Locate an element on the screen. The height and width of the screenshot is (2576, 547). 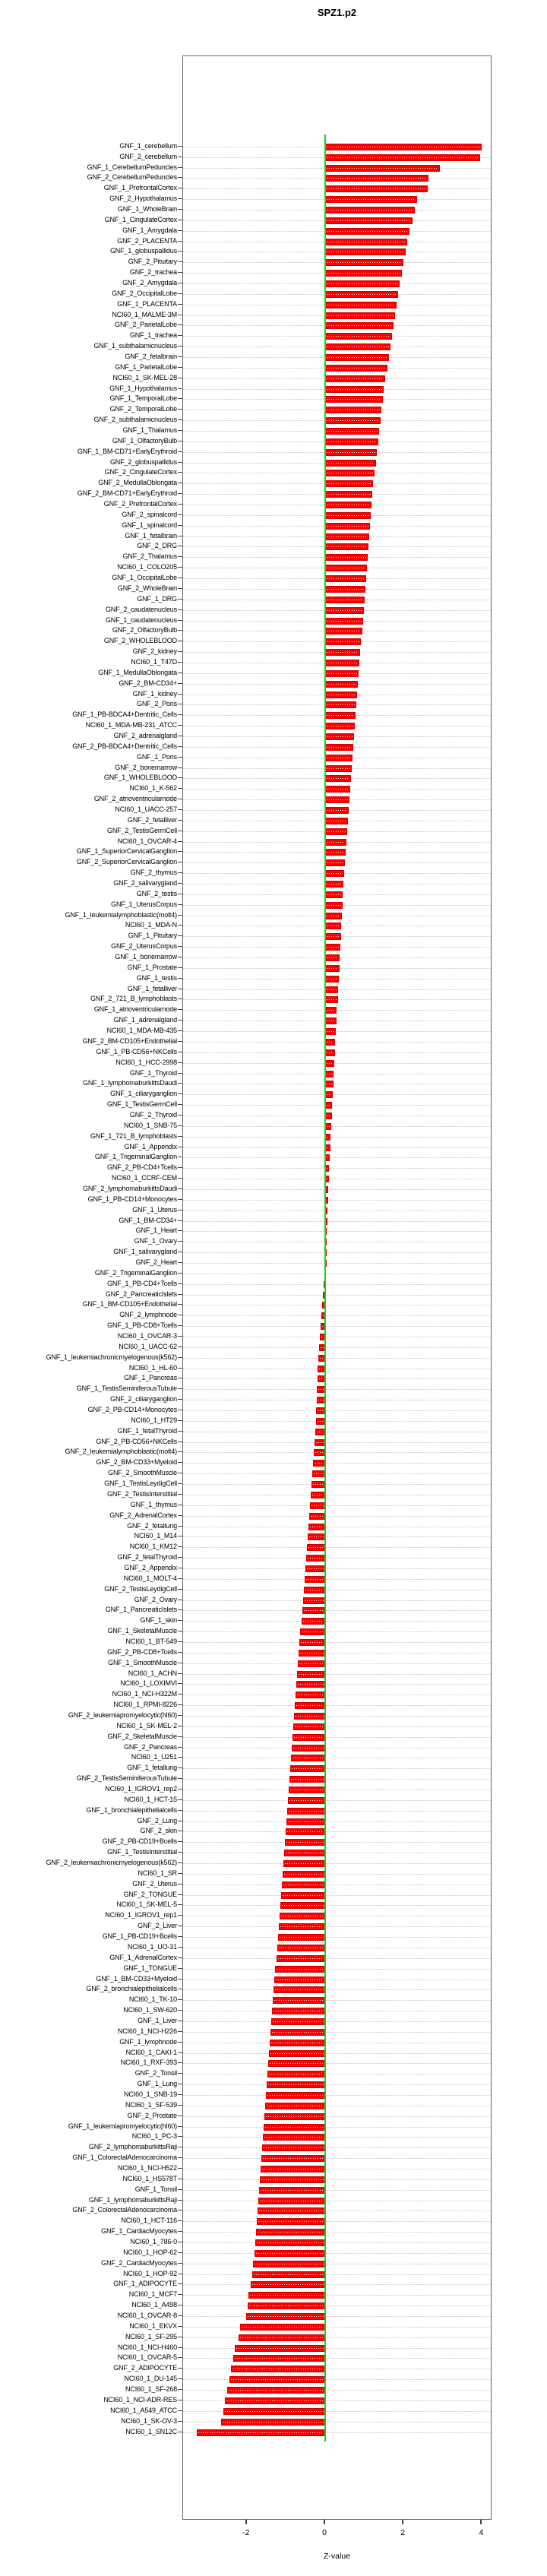
y-label: GNF_1_leukemialymphoblastic(molt4) is located at coordinates (121, 914).